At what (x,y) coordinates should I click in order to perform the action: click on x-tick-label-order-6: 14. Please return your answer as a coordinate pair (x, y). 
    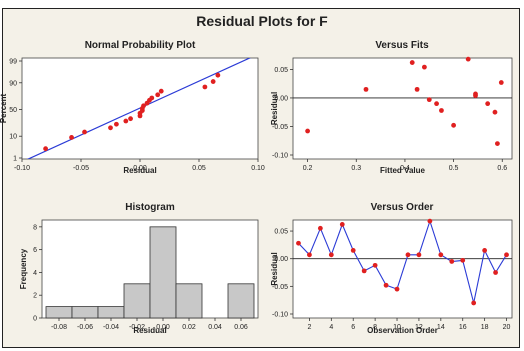
    Looking at the image, I should click on (441, 327).